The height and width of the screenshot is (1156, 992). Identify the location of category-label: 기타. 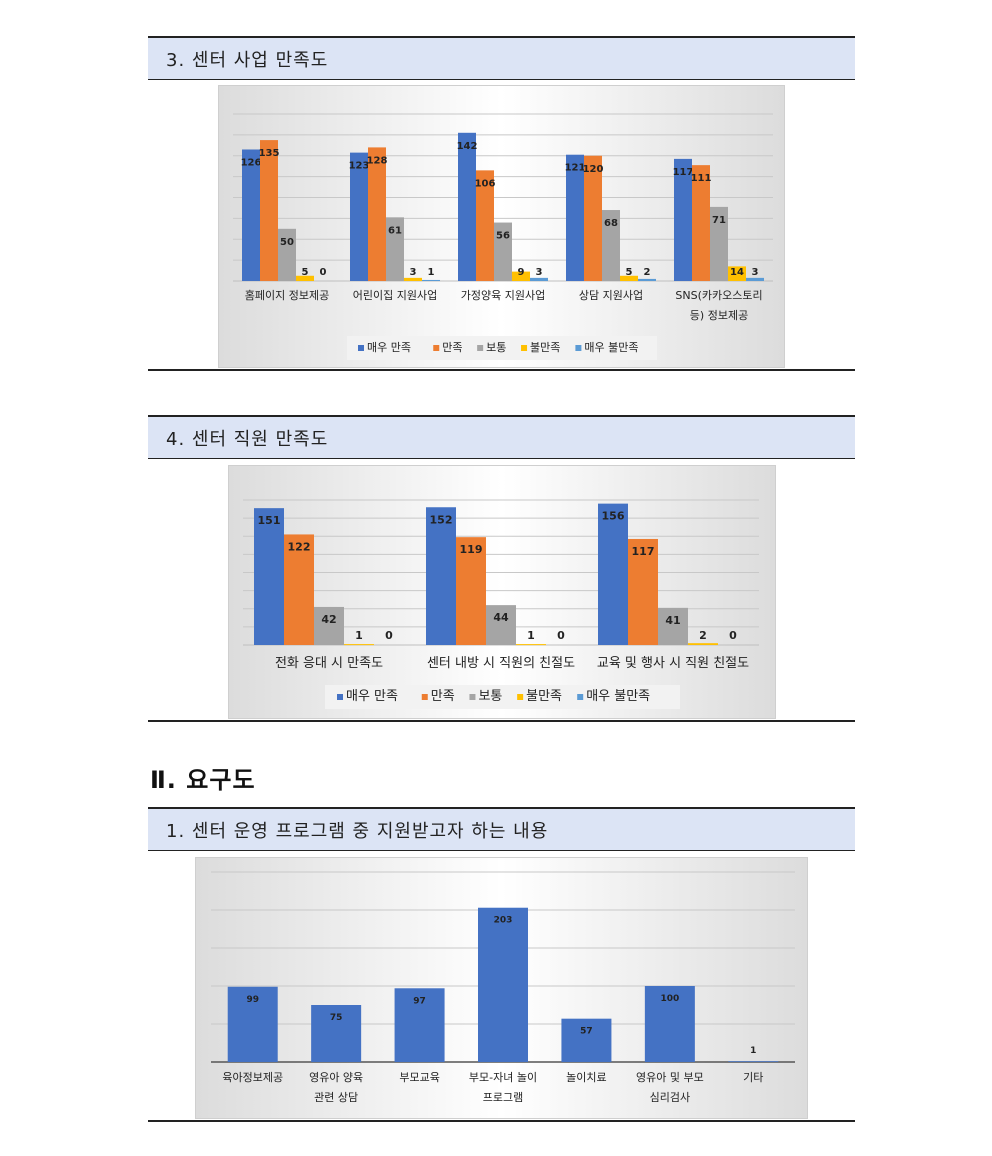
(753, 1077).